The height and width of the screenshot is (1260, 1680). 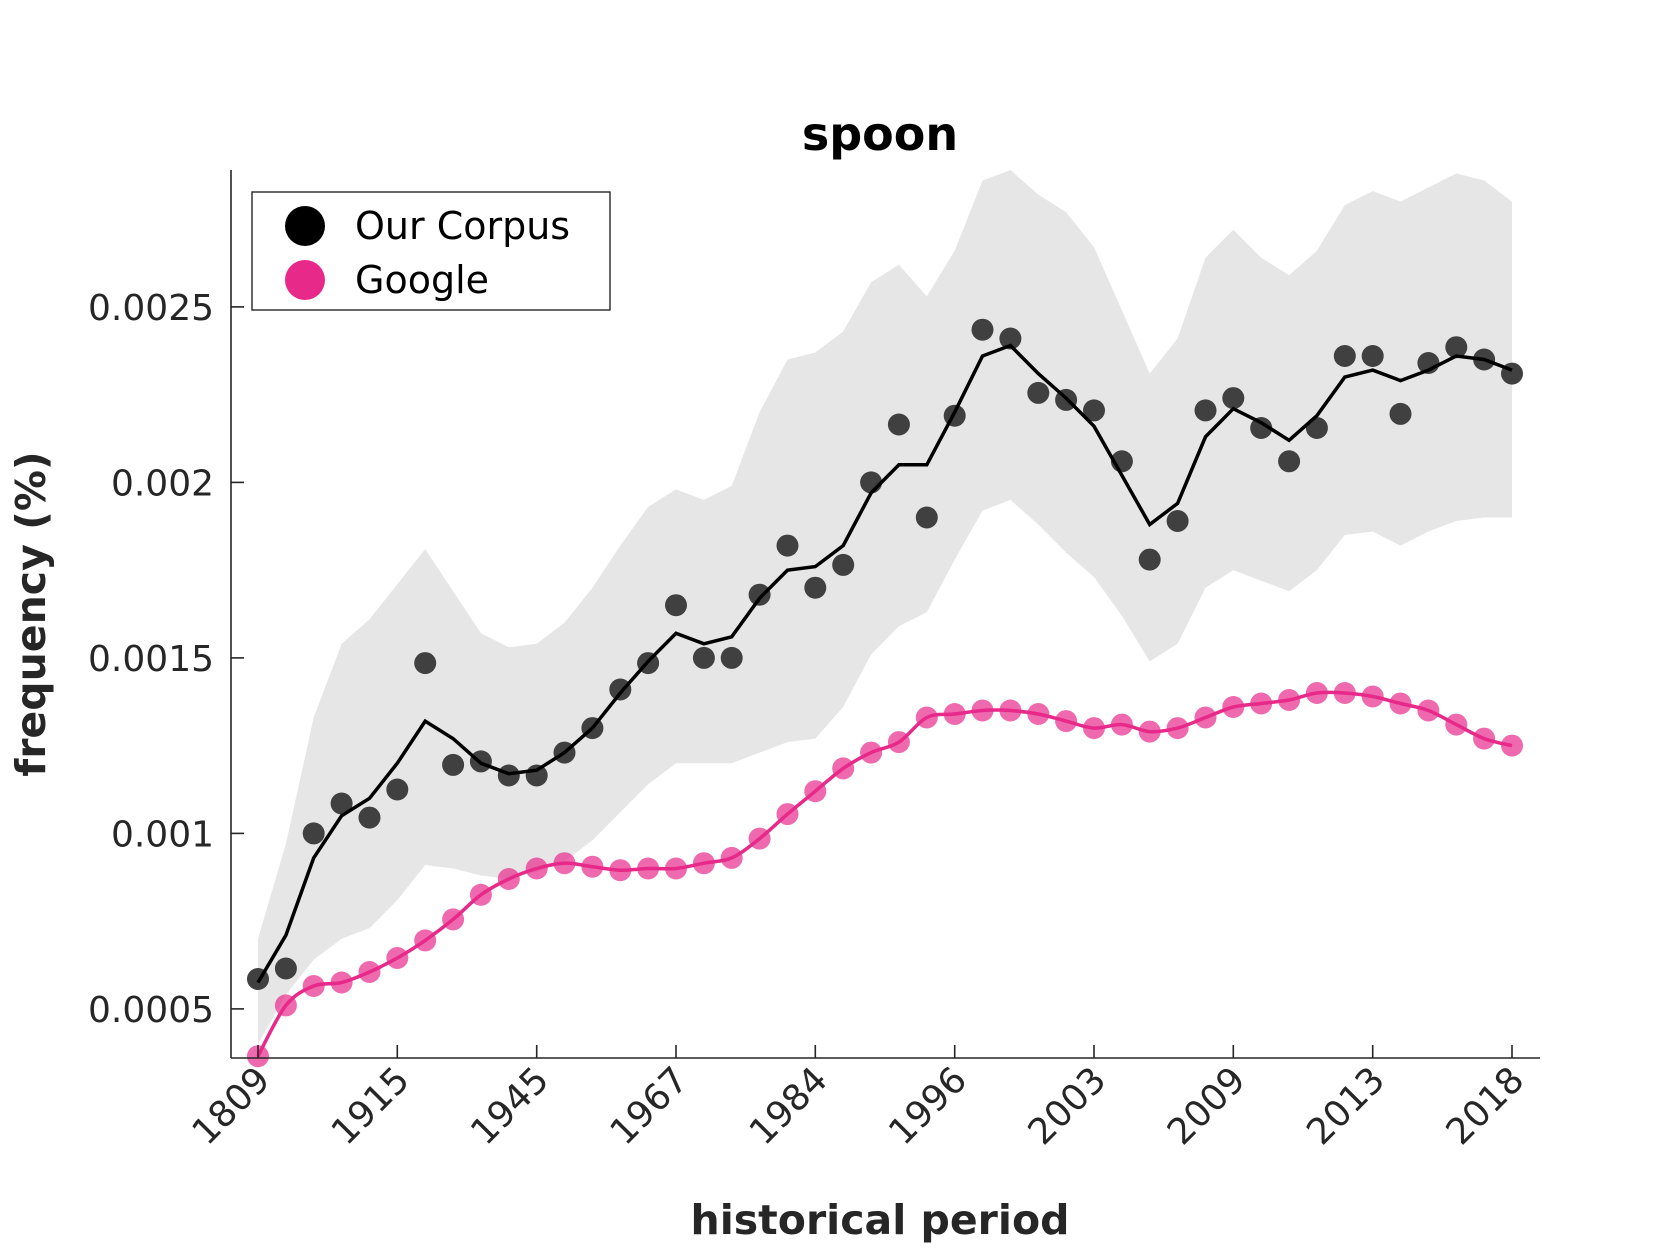 I want to click on y-tick-label: 0.0005, so click(x=151, y=1010).